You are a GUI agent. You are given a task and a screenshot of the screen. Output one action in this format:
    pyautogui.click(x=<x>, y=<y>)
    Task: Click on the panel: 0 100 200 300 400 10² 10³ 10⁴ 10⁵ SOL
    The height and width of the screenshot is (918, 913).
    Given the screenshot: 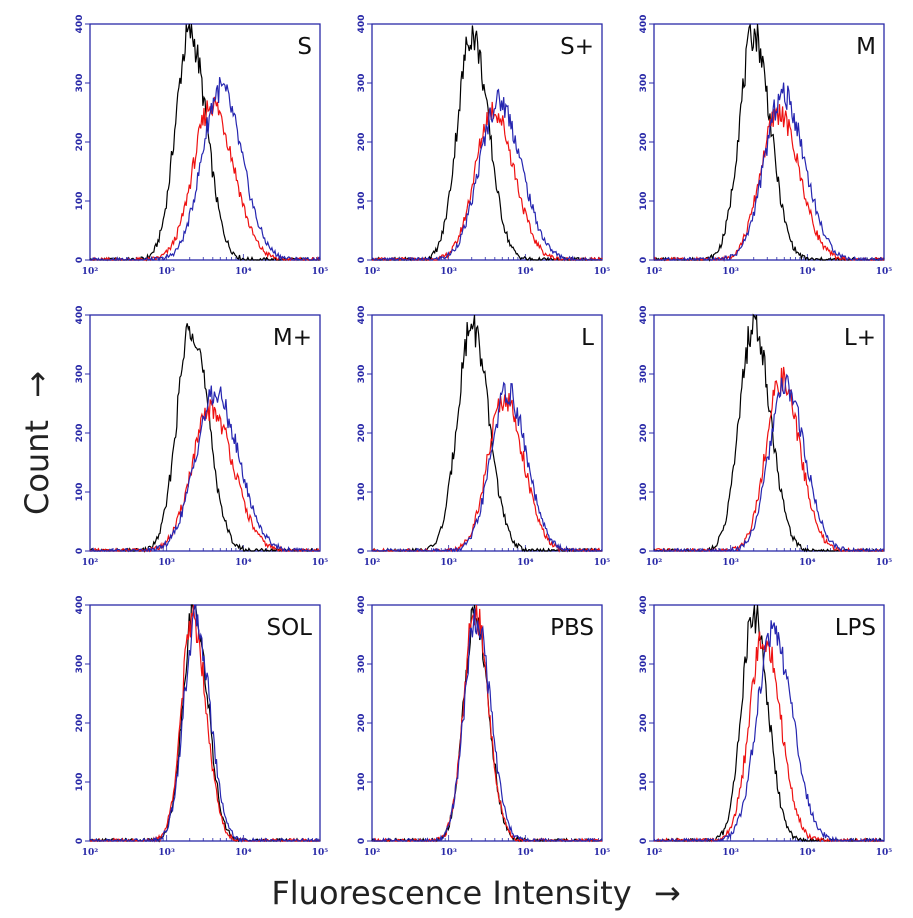 What is the action you would take?
    pyautogui.click(x=201, y=727)
    